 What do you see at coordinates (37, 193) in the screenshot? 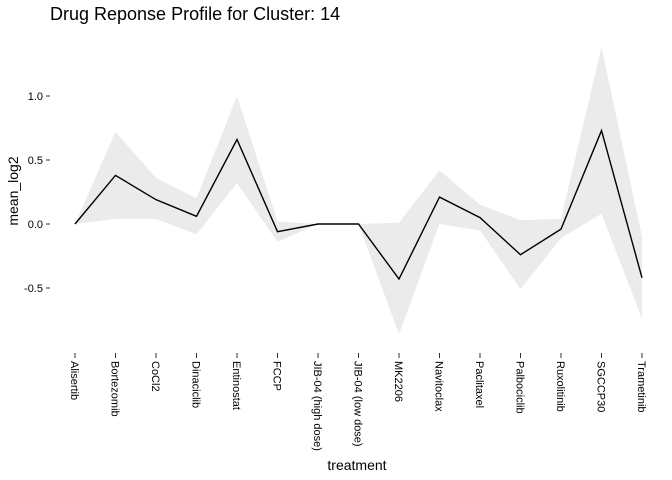
I see `y-axis: 1.0 0.5 0.0 -0.5` at bounding box center [37, 193].